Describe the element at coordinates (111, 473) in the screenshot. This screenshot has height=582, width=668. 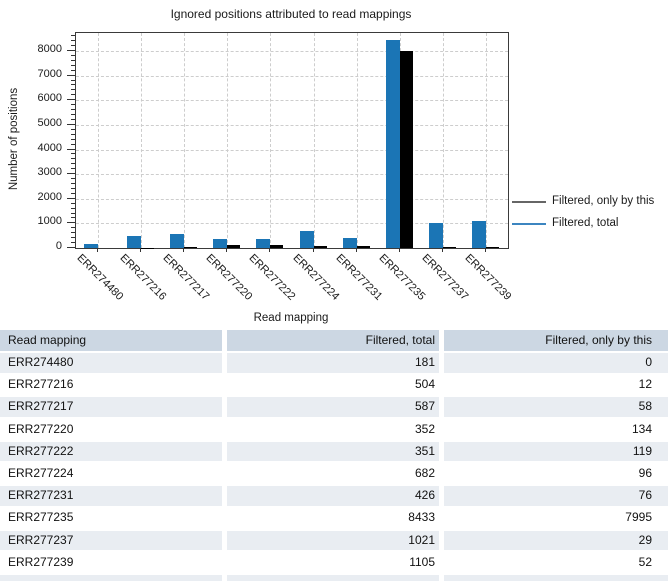
I see `table-cell: ERR277224` at that location.